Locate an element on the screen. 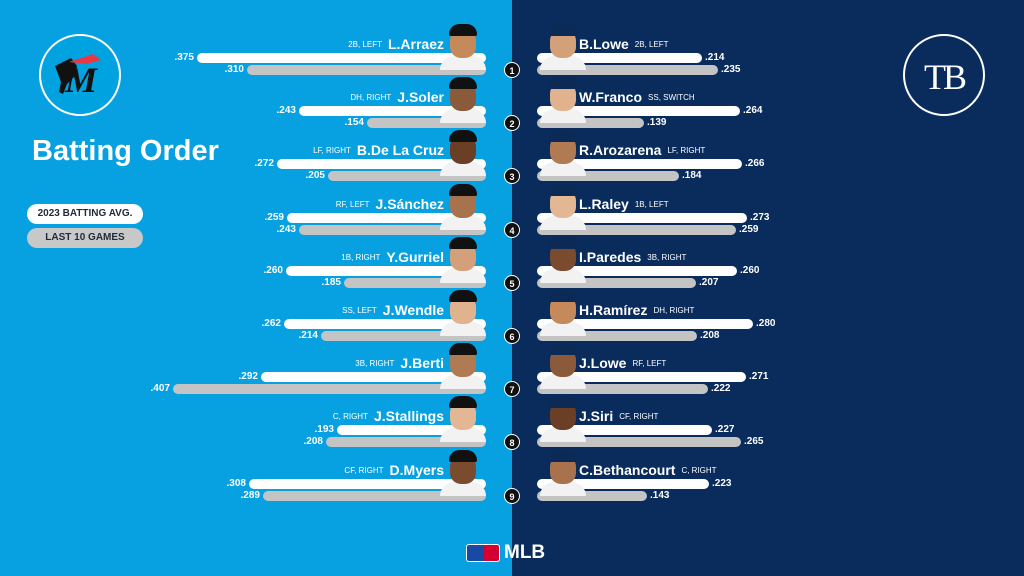 The height and width of the screenshot is (576, 1024). last10-avg-label: .235 is located at coordinates (731, 69).